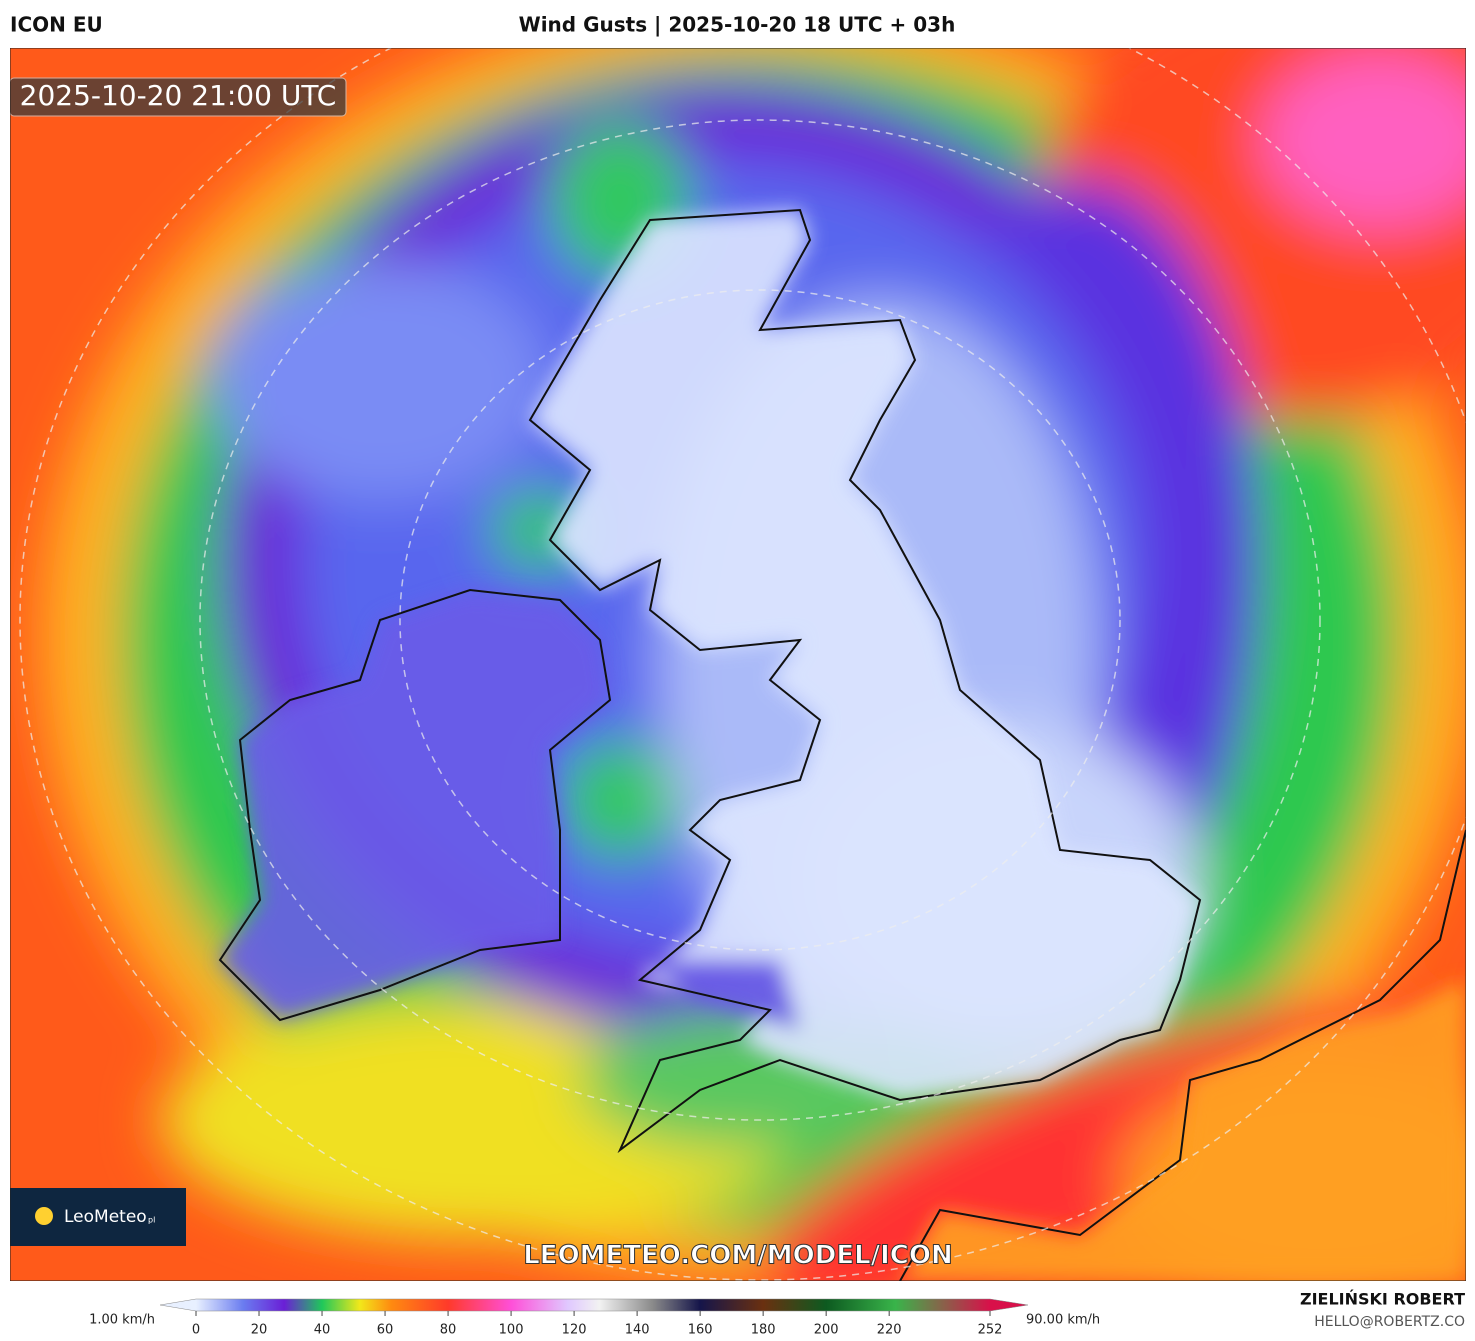 The width and height of the screenshot is (1475, 1341). I want to click on tick-label: 20, so click(259, 1330).